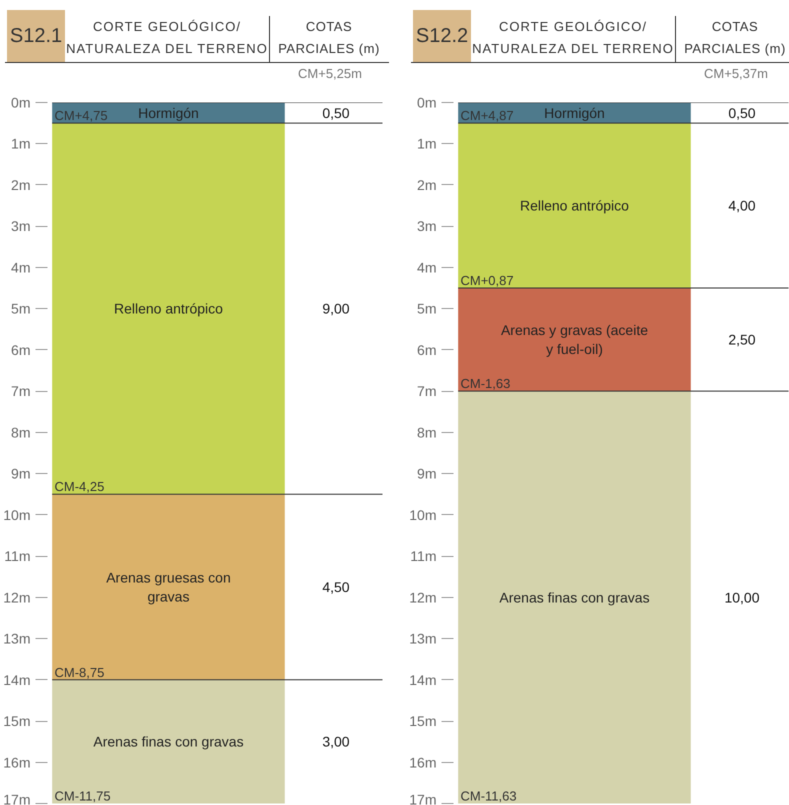  I want to click on series-label: Arenas y gravas (aceite y fuel-oil), so click(574, 340).